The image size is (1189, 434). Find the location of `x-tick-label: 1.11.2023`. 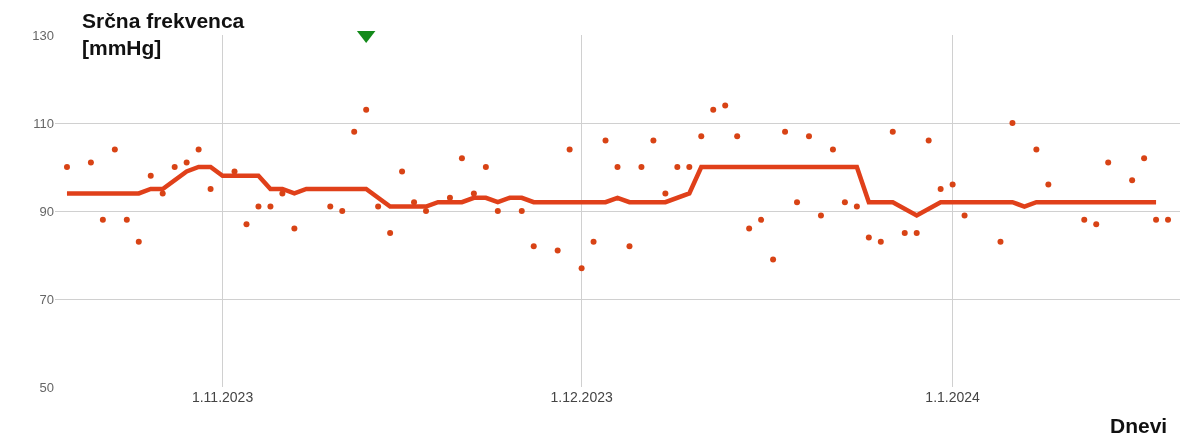

x-tick-label: 1.11.2023 is located at coordinates (222, 397).